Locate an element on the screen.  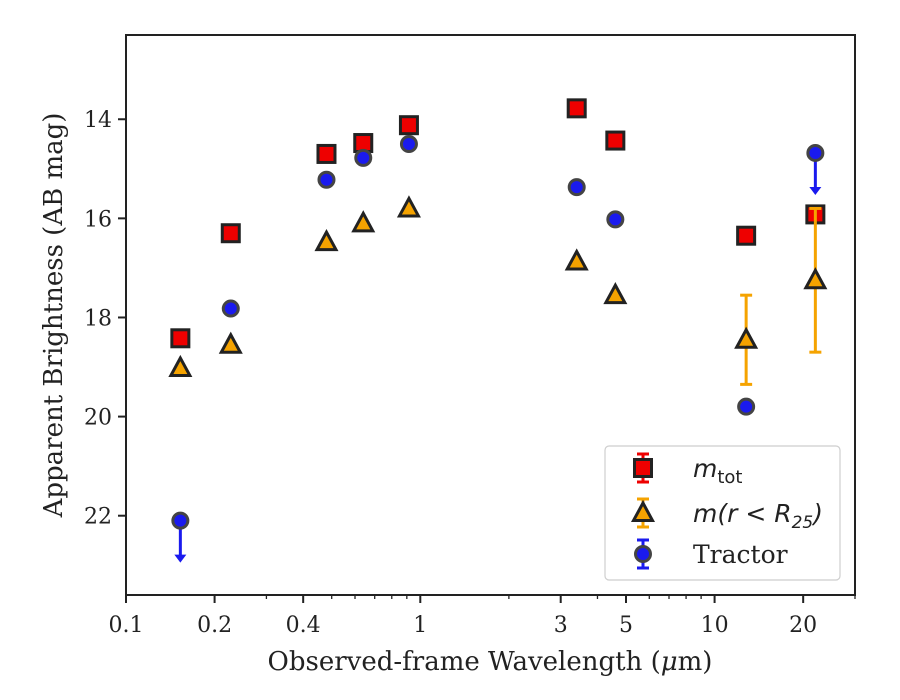
y-tick-label: 14 is located at coordinates (98, 120).